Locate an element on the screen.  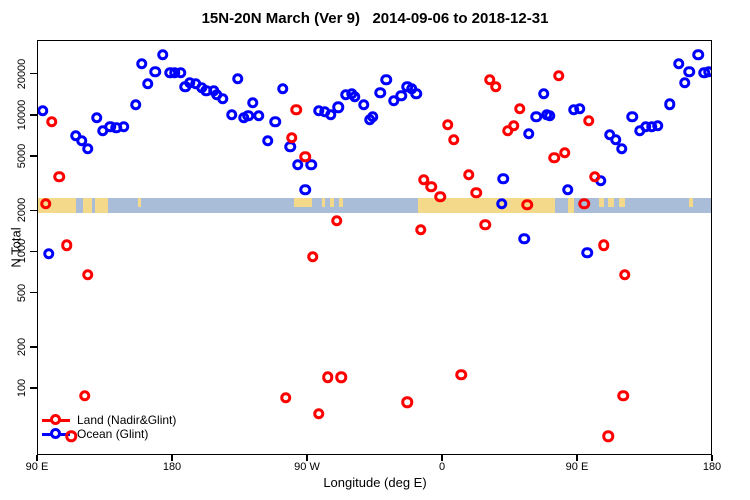
legend-item-land: Land (Nadir&Glint) is located at coordinates (109, 420).